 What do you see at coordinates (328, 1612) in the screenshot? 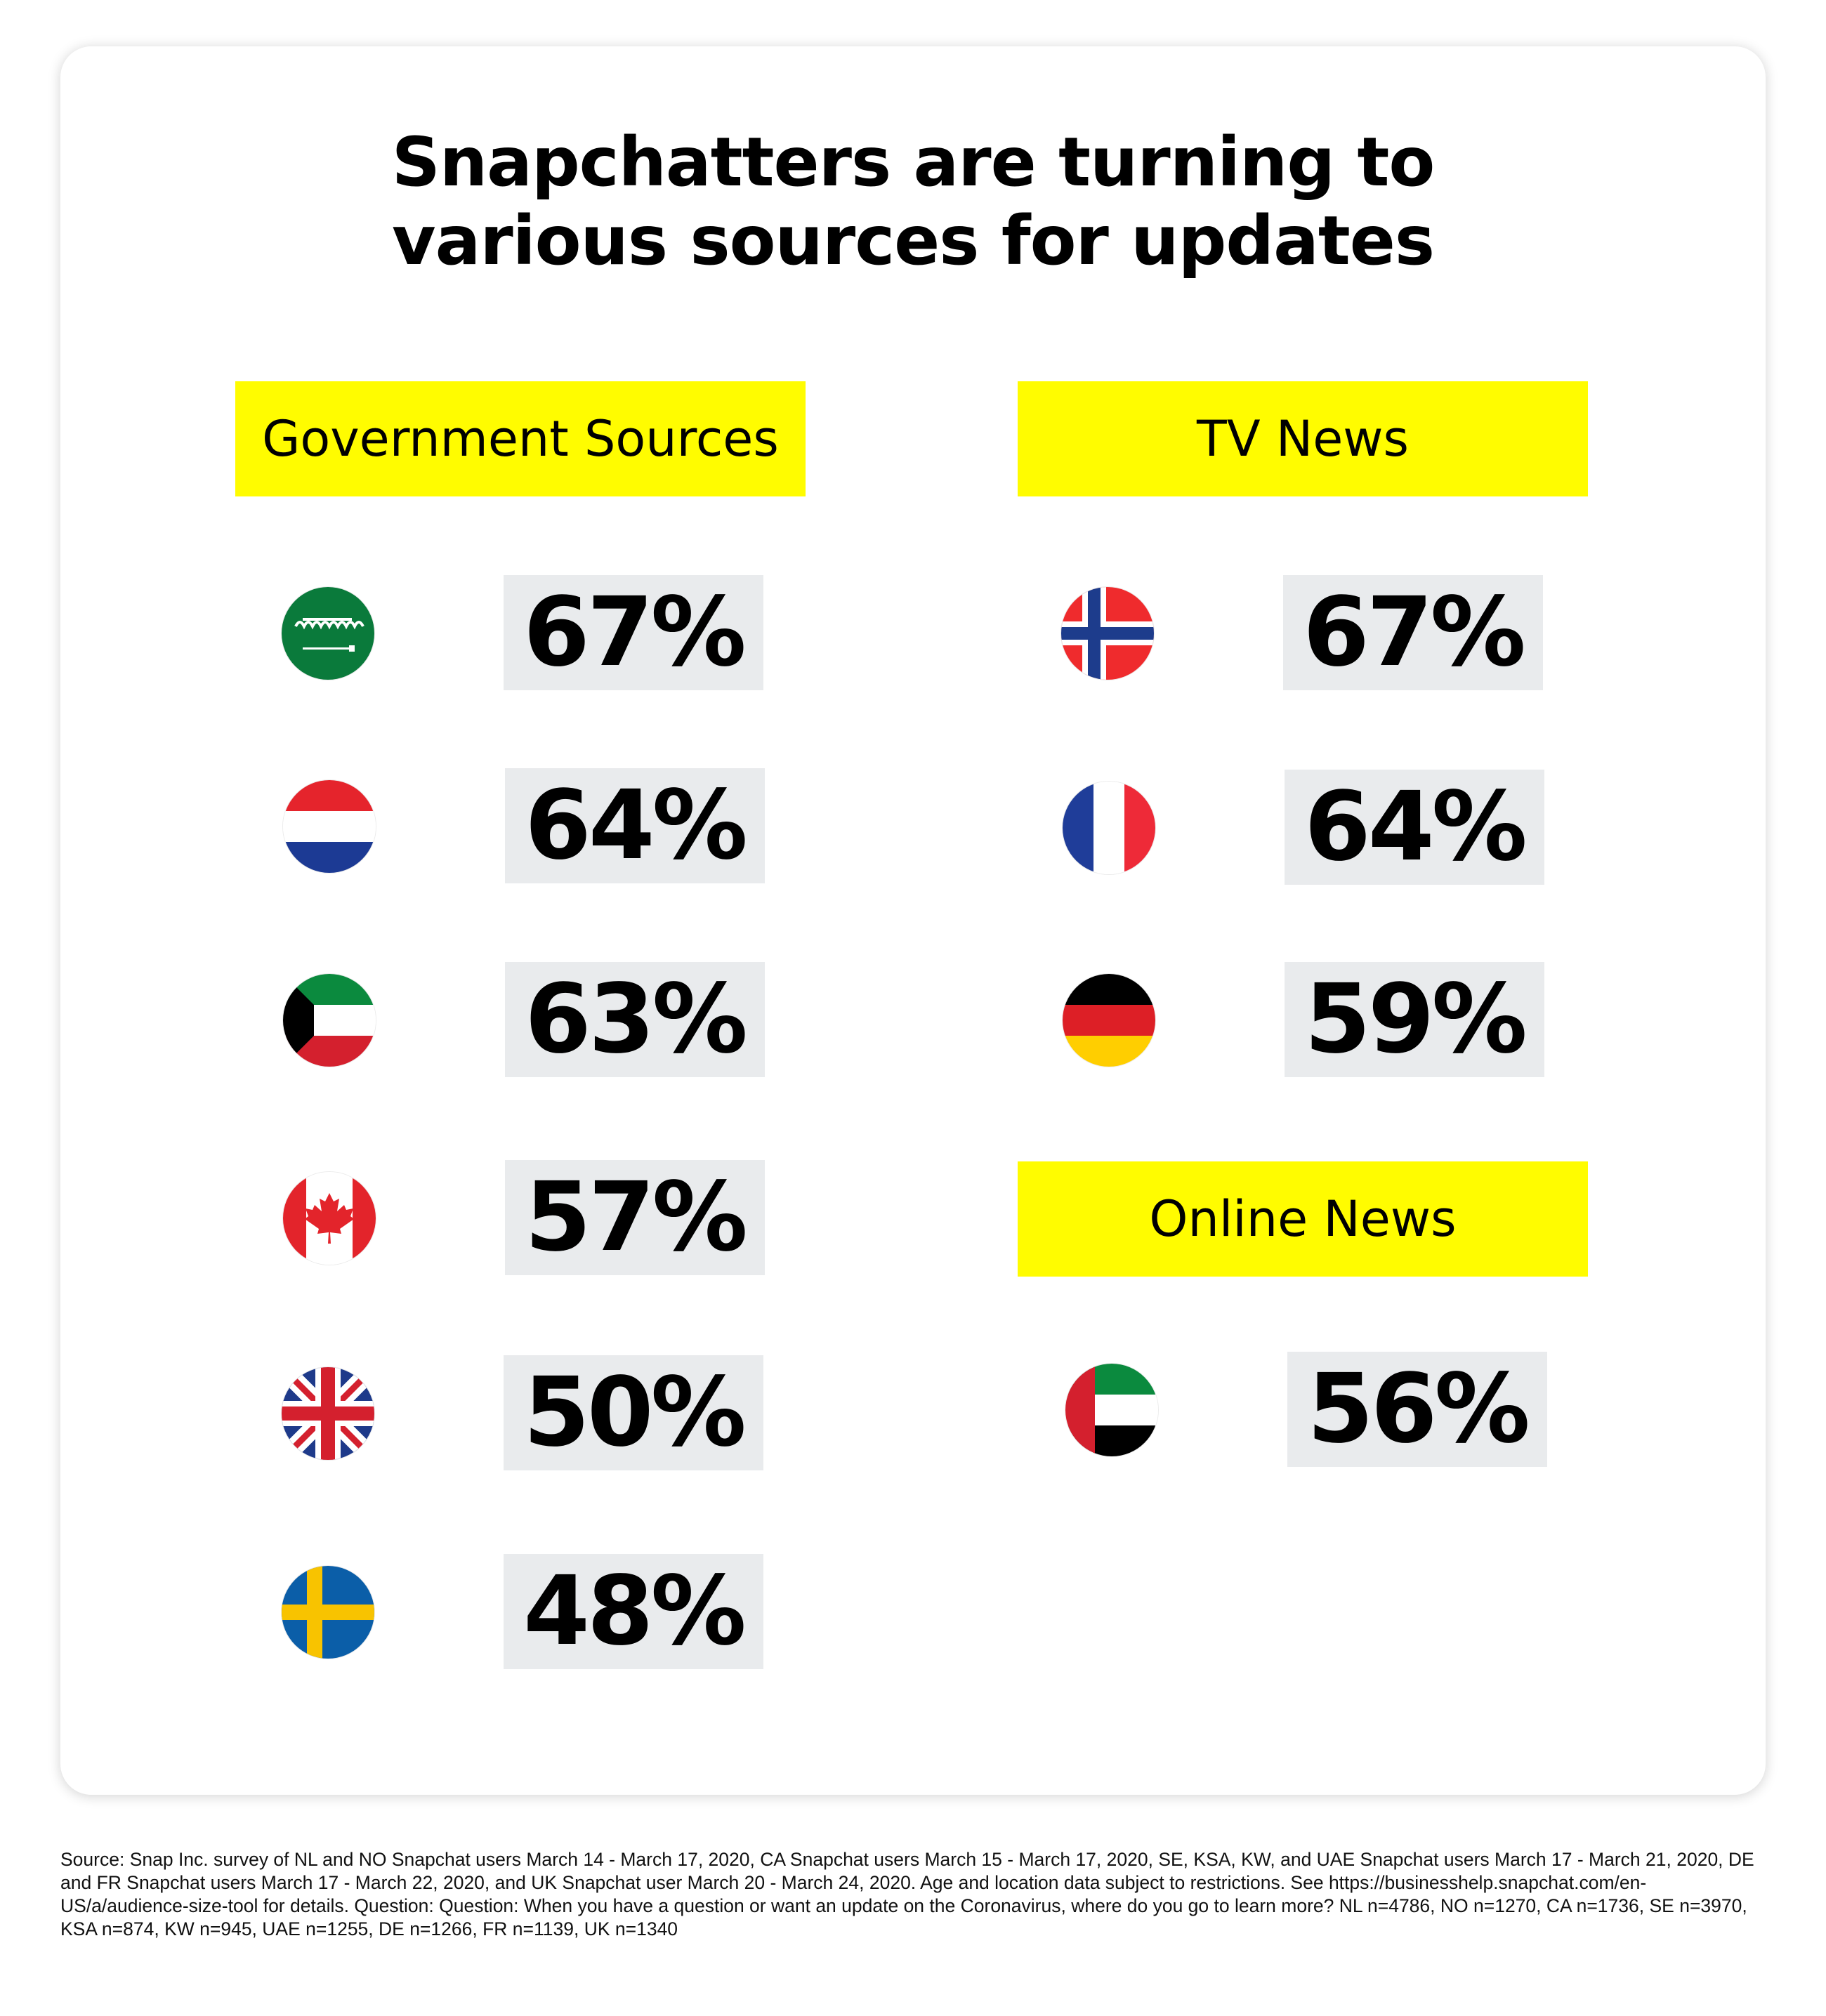
I see `sweden-flag-icon` at bounding box center [328, 1612].